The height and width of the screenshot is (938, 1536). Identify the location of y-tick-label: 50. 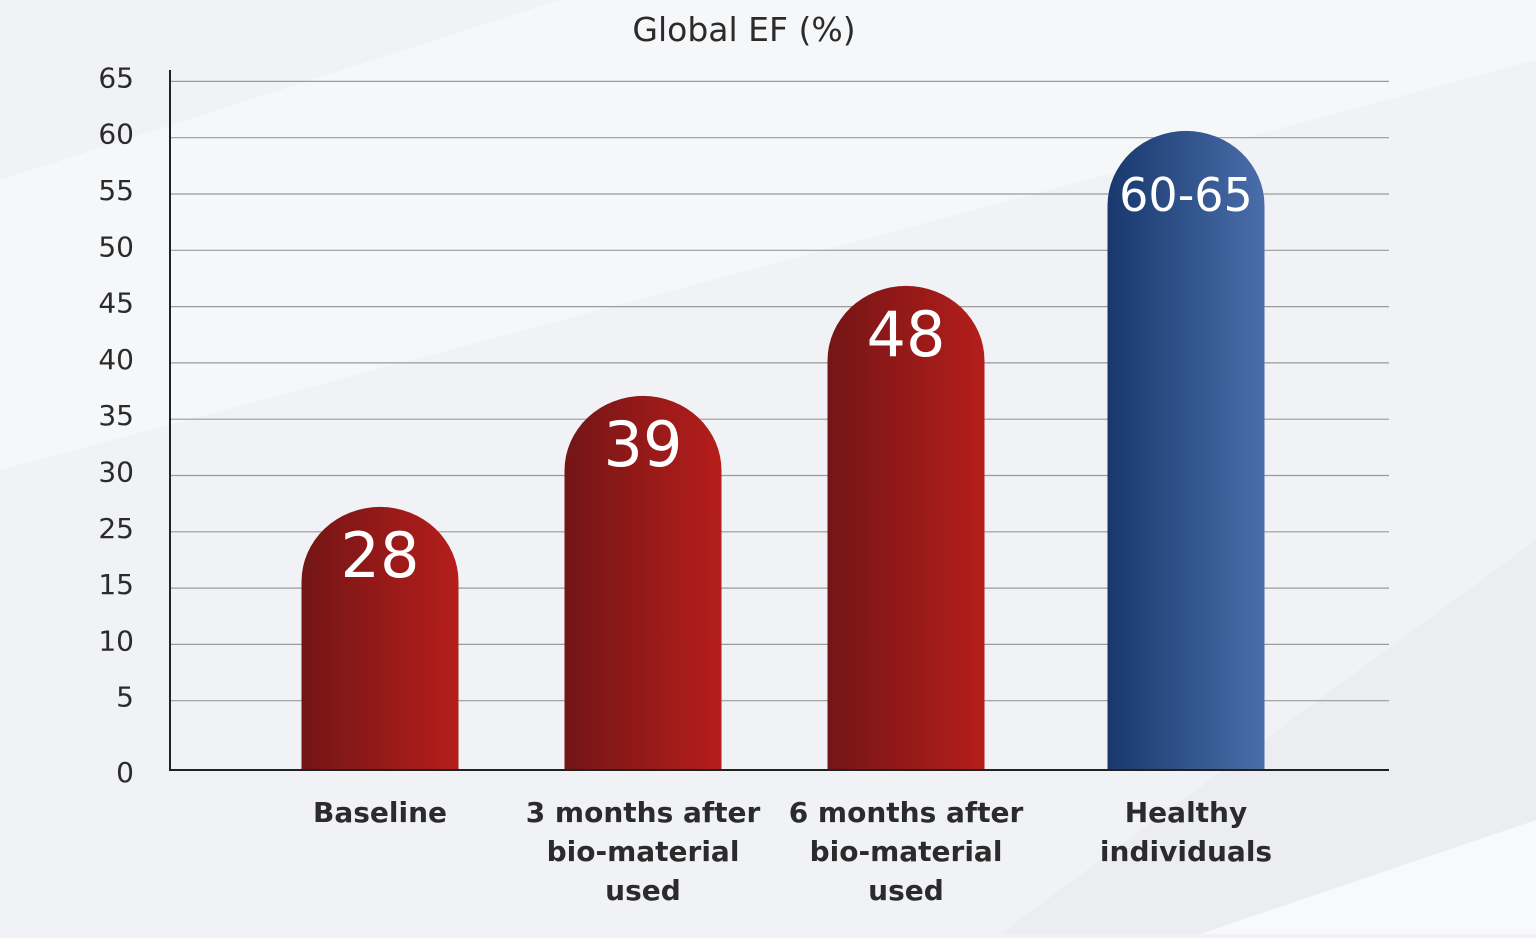
(116, 246).